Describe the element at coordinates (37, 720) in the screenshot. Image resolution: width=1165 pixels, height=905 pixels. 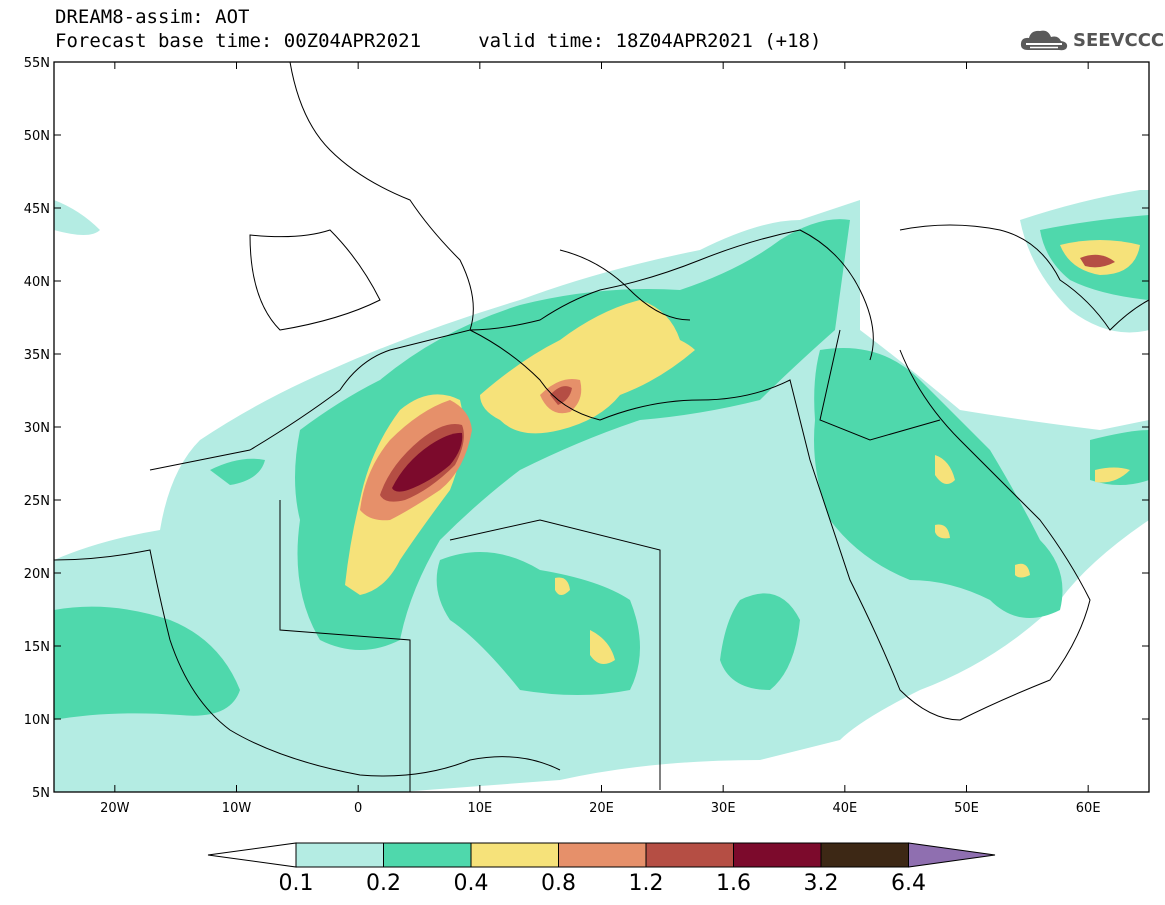
I see `lat-tick-label: 10N` at that location.